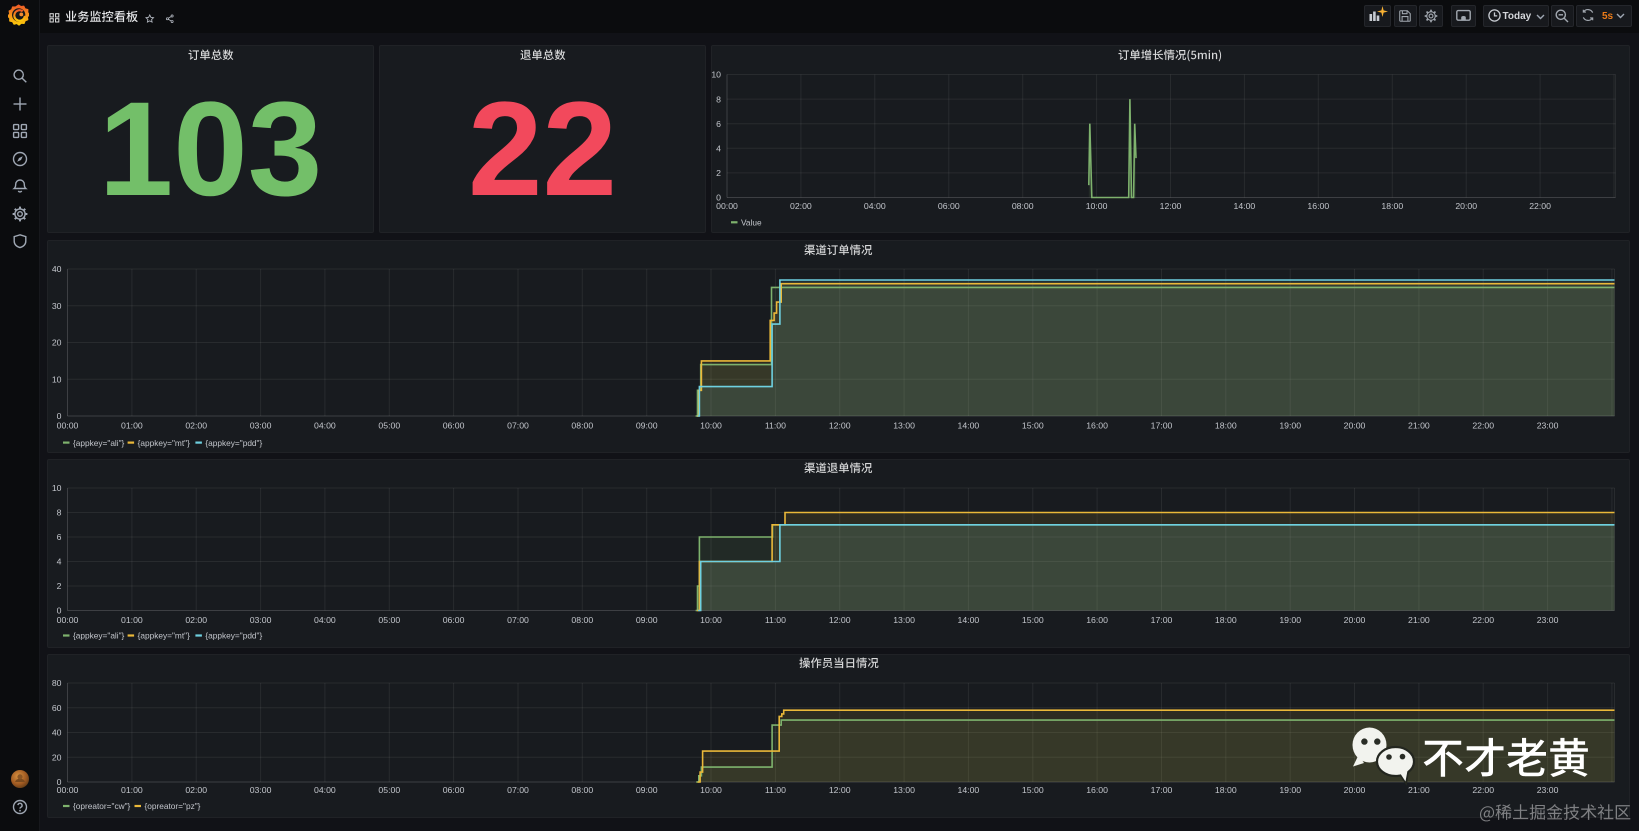 Image resolution: width=1639 pixels, height=831 pixels. What do you see at coordinates (57, 683) in the screenshot?
I see `svg-text: 80` at bounding box center [57, 683].